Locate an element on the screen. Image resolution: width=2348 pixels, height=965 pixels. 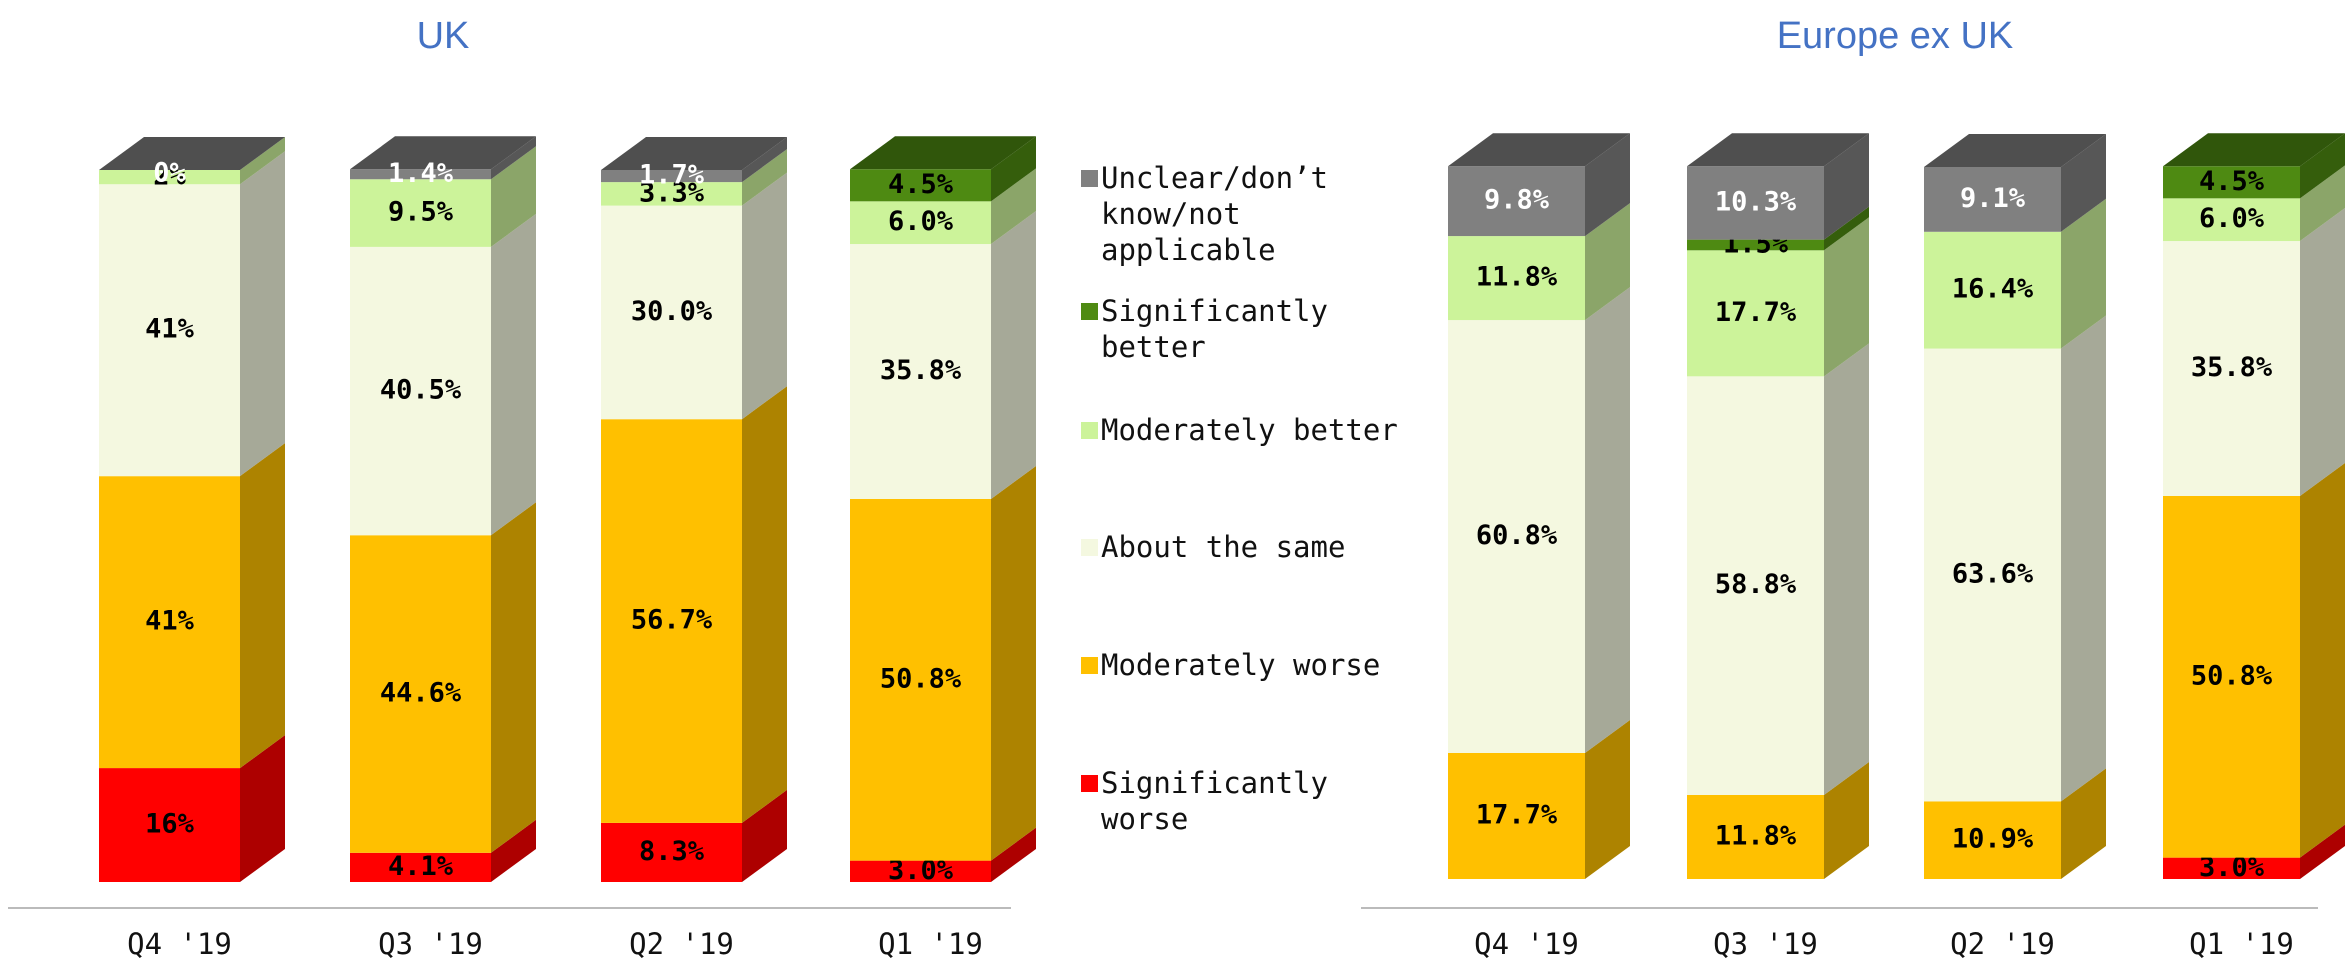
data-label: 1.4% is located at coordinates (421, 173).